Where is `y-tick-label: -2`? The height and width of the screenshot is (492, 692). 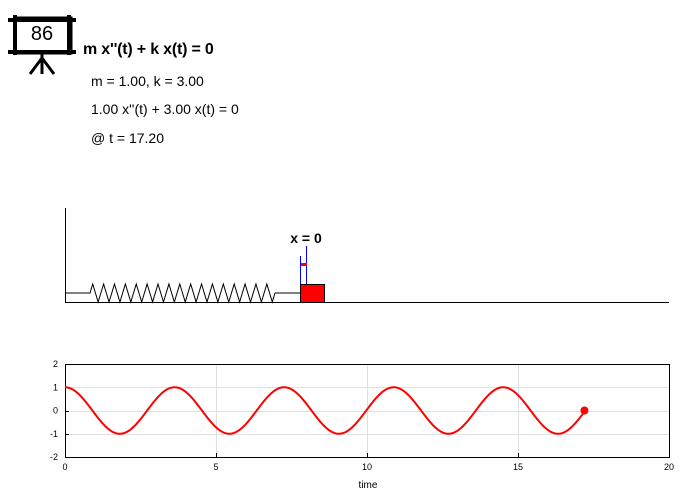
y-tick-label: -2 is located at coordinates (54, 457).